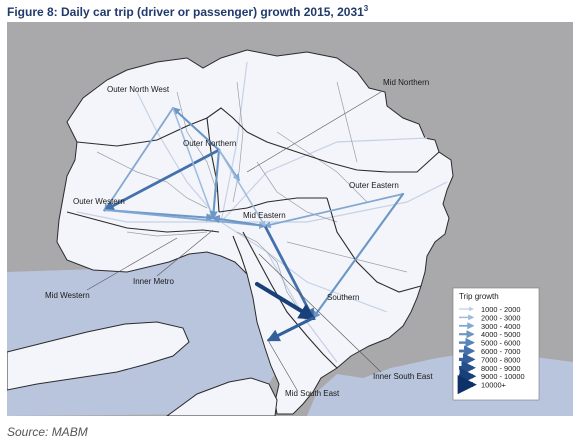 Image resolution: width=580 pixels, height=443 pixels. What do you see at coordinates (132, 264) in the screenshot?
I see `leader-mid-western` at bounding box center [132, 264].